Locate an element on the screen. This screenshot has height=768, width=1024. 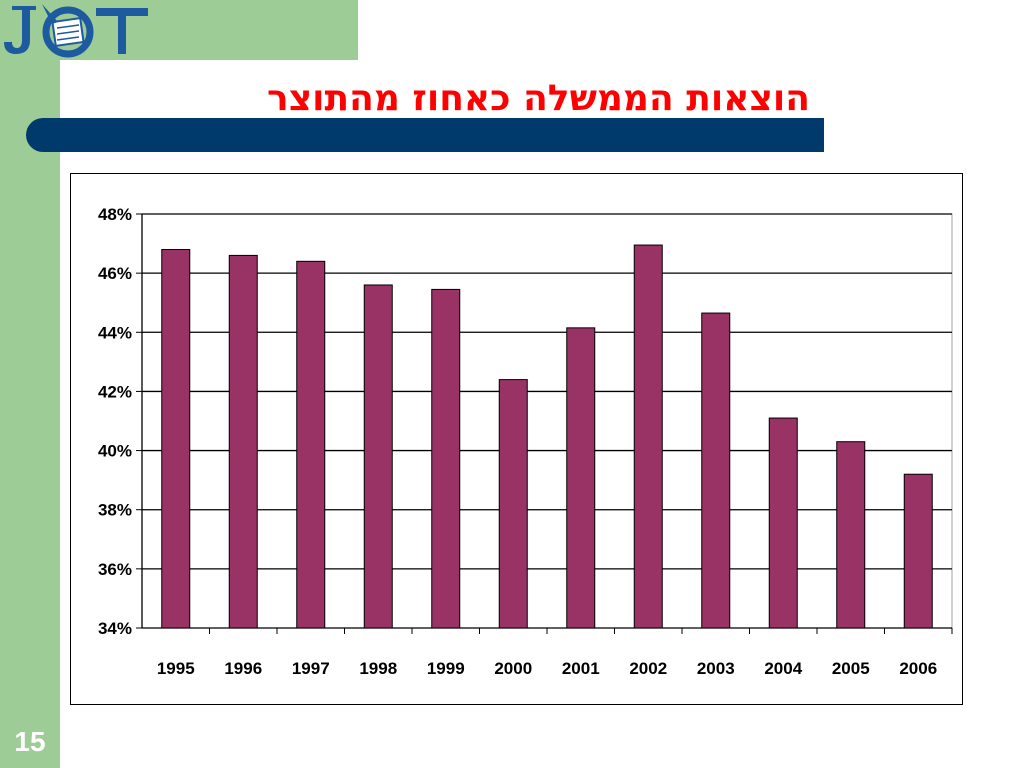
x-tick-label: 2005 is located at coordinates (851, 668).